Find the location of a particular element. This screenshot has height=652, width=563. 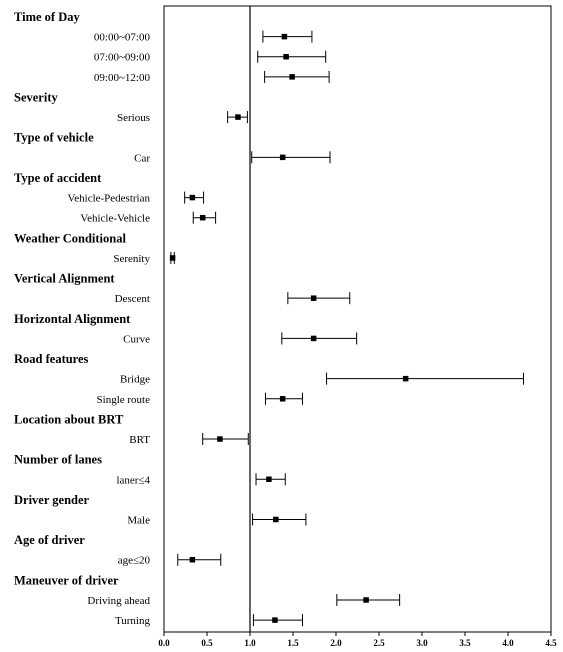

item-label: 07:00~09:00 is located at coordinates (122, 58).